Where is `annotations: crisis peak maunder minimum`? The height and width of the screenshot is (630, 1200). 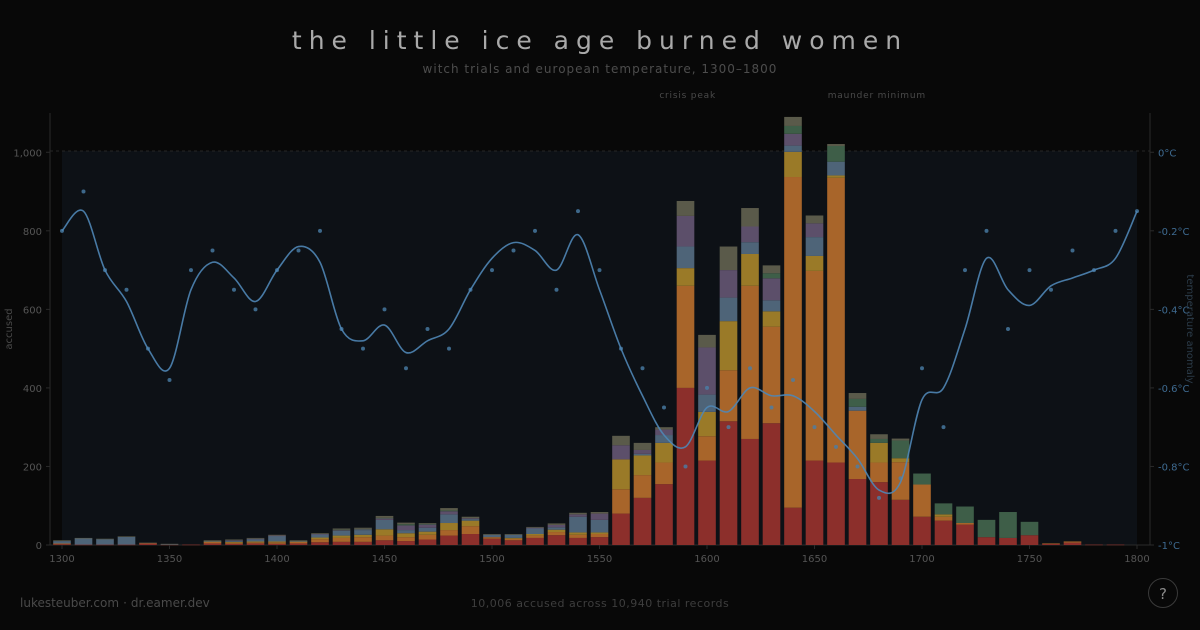
annotations: crisis peak maunder minimum is located at coordinates (792, 96).